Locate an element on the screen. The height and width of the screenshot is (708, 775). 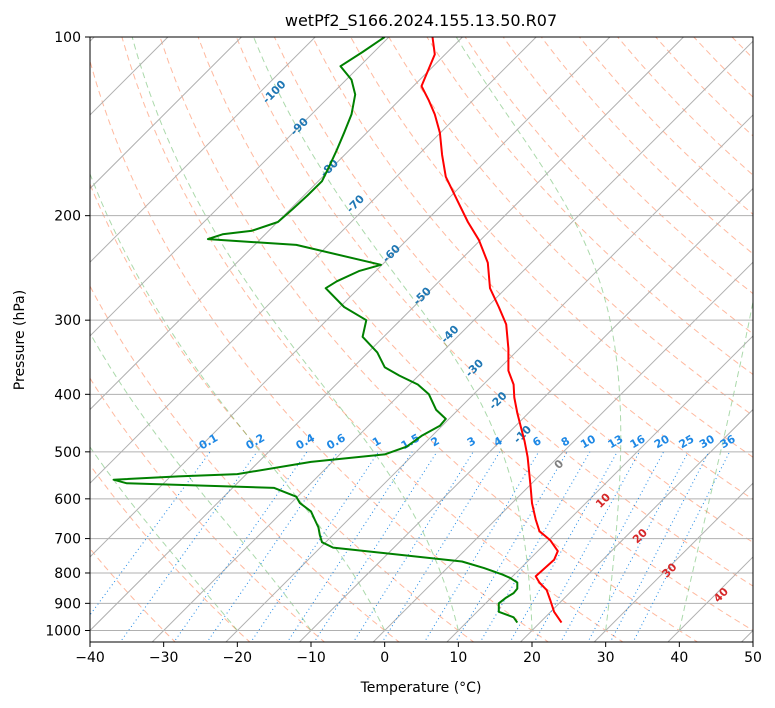
frost-point-label: -20 is located at coordinates (497, 400).